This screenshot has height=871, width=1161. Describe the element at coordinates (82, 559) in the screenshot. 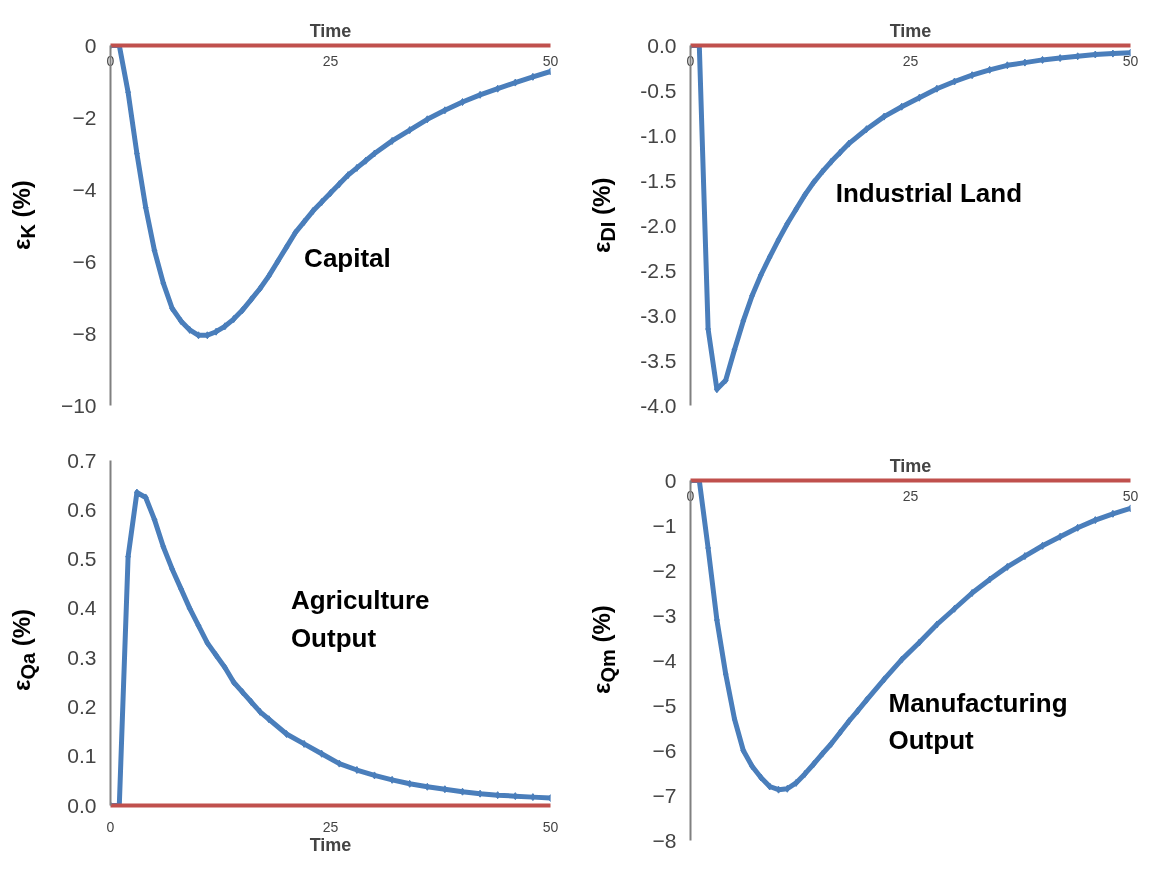

I see `y-tick-label: 0.5` at that location.